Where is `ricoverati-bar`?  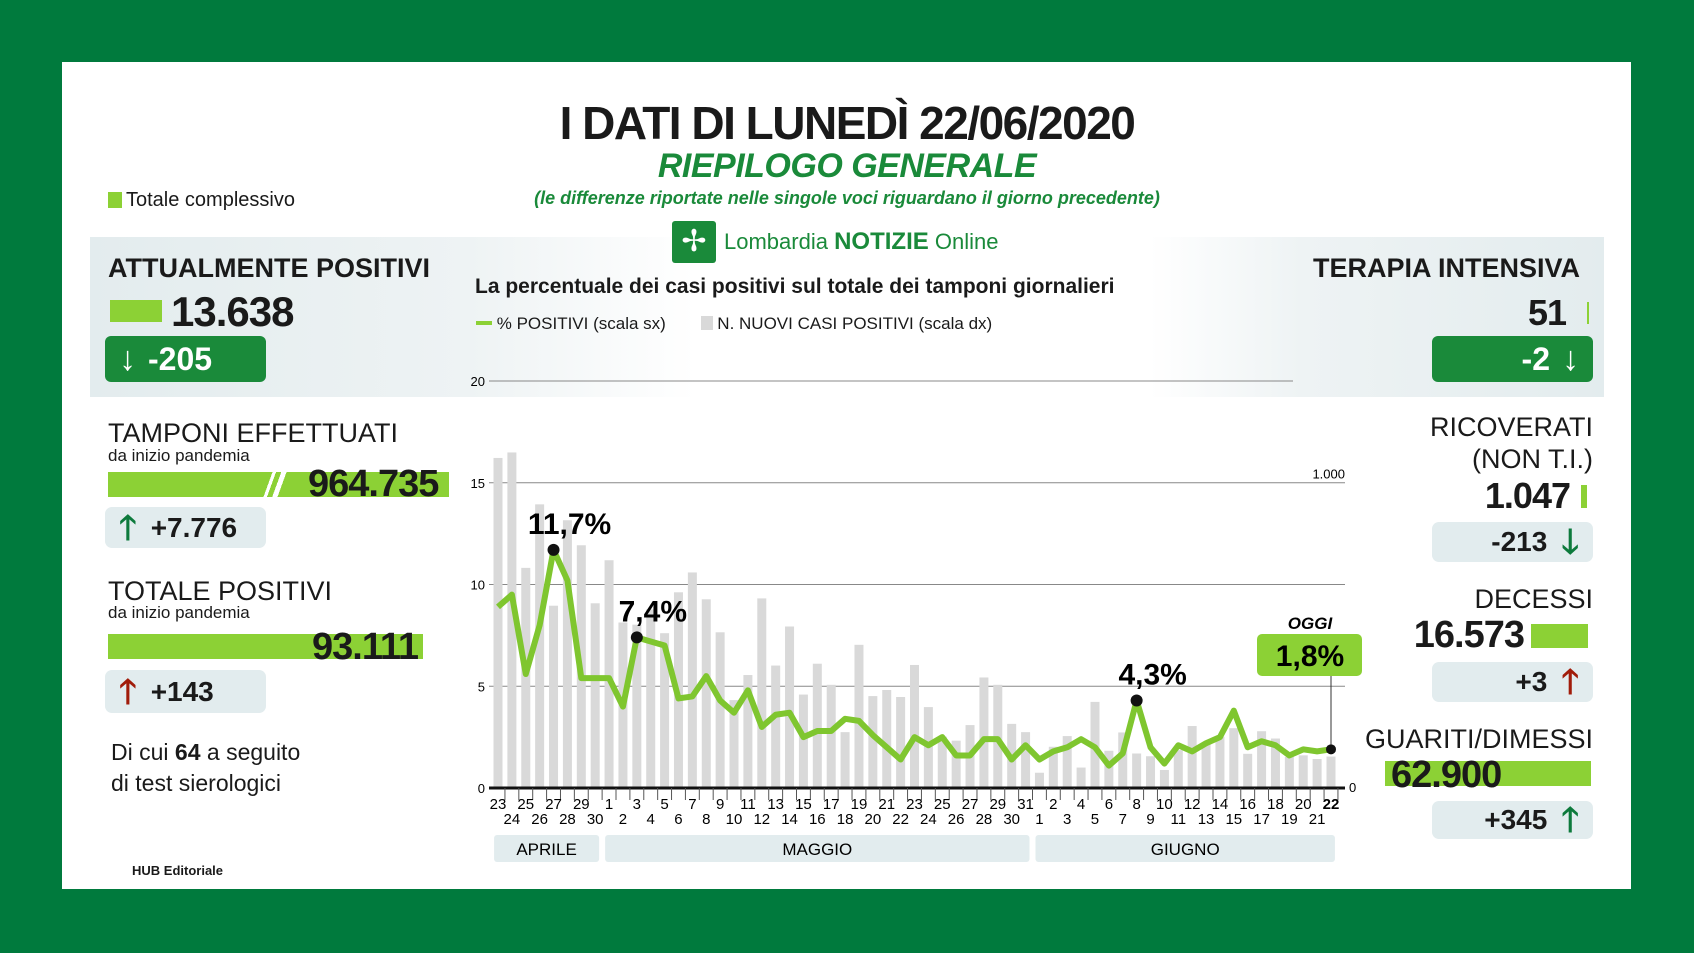 ricoverati-bar is located at coordinates (1584, 496).